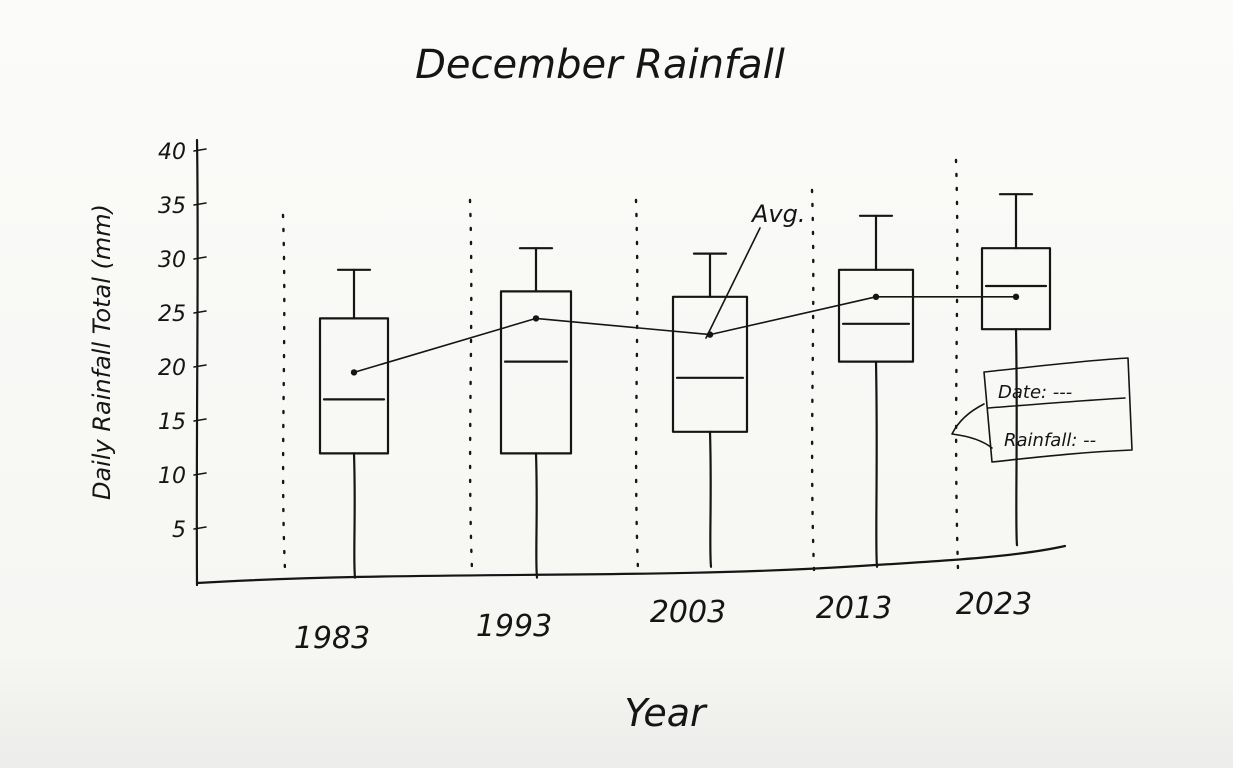 This screenshot has width=1233, height=768. What do you see at coordinates (172, 476) in the screenshot?
I see `y-tick-label: 10` at bounding box center [172, 476].